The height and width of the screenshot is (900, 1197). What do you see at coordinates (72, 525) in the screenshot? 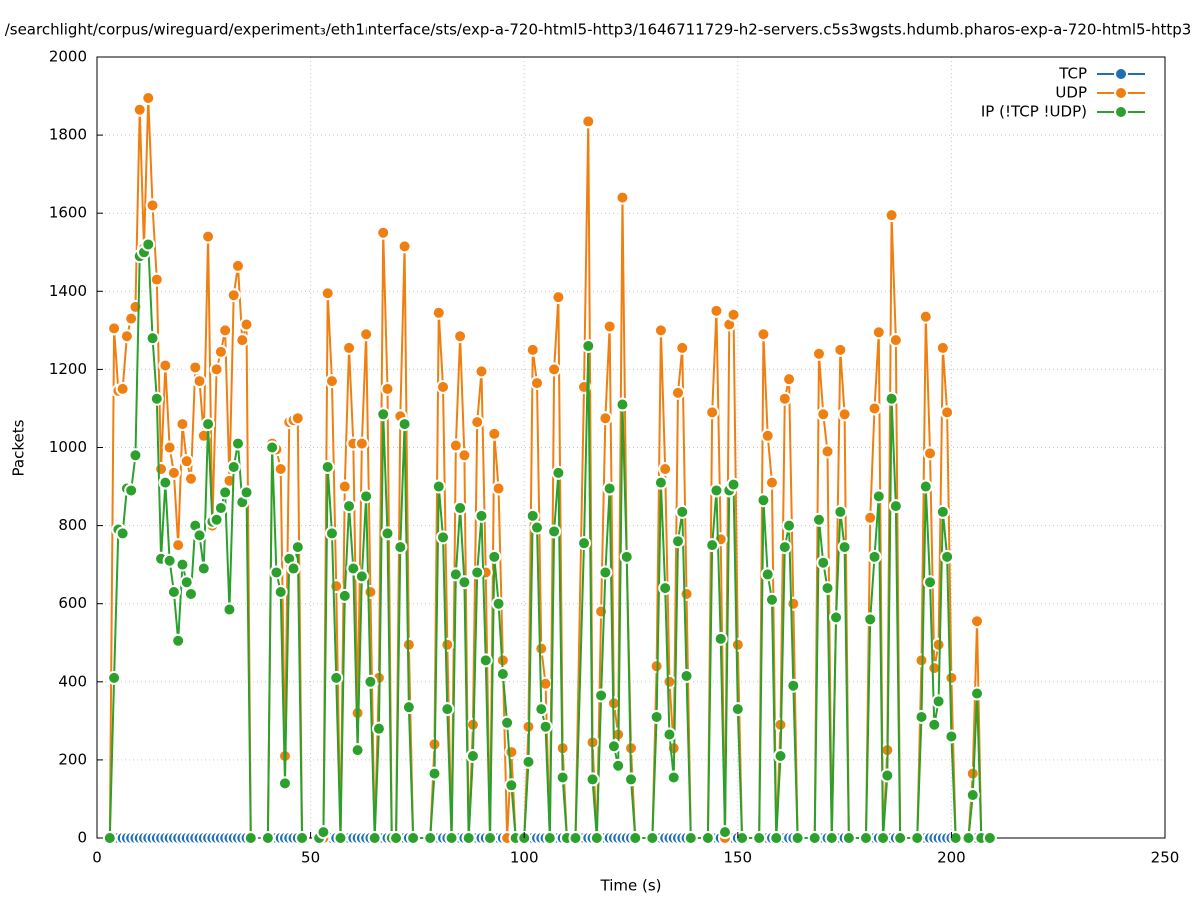
I see `y-tick-label: 800` at bounding box center [72, 525].